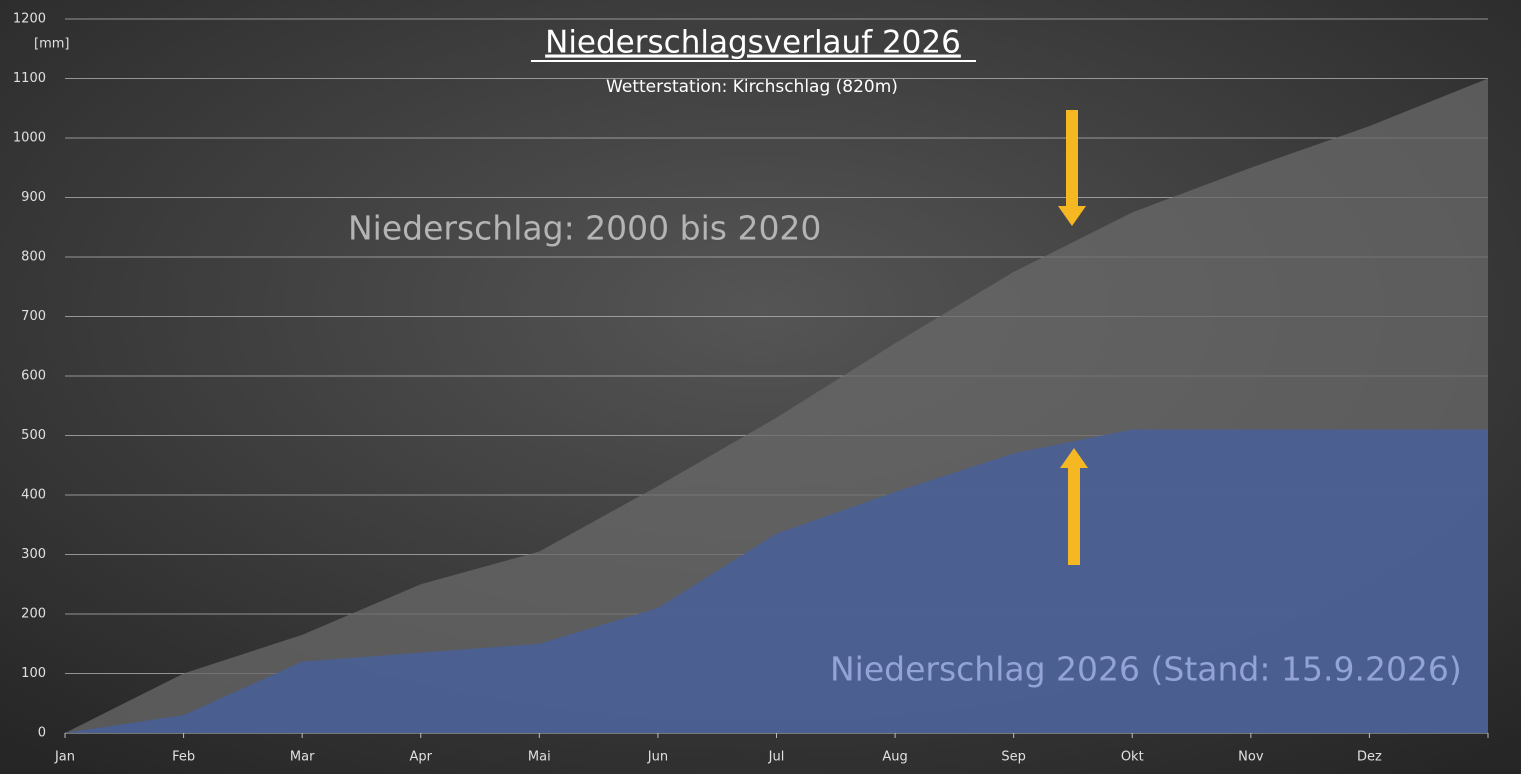 This screenshot has height=774, width=1521. Describe the element at coordinates (1072, 168) in the screenshot. I see `arrow-down` at that location.